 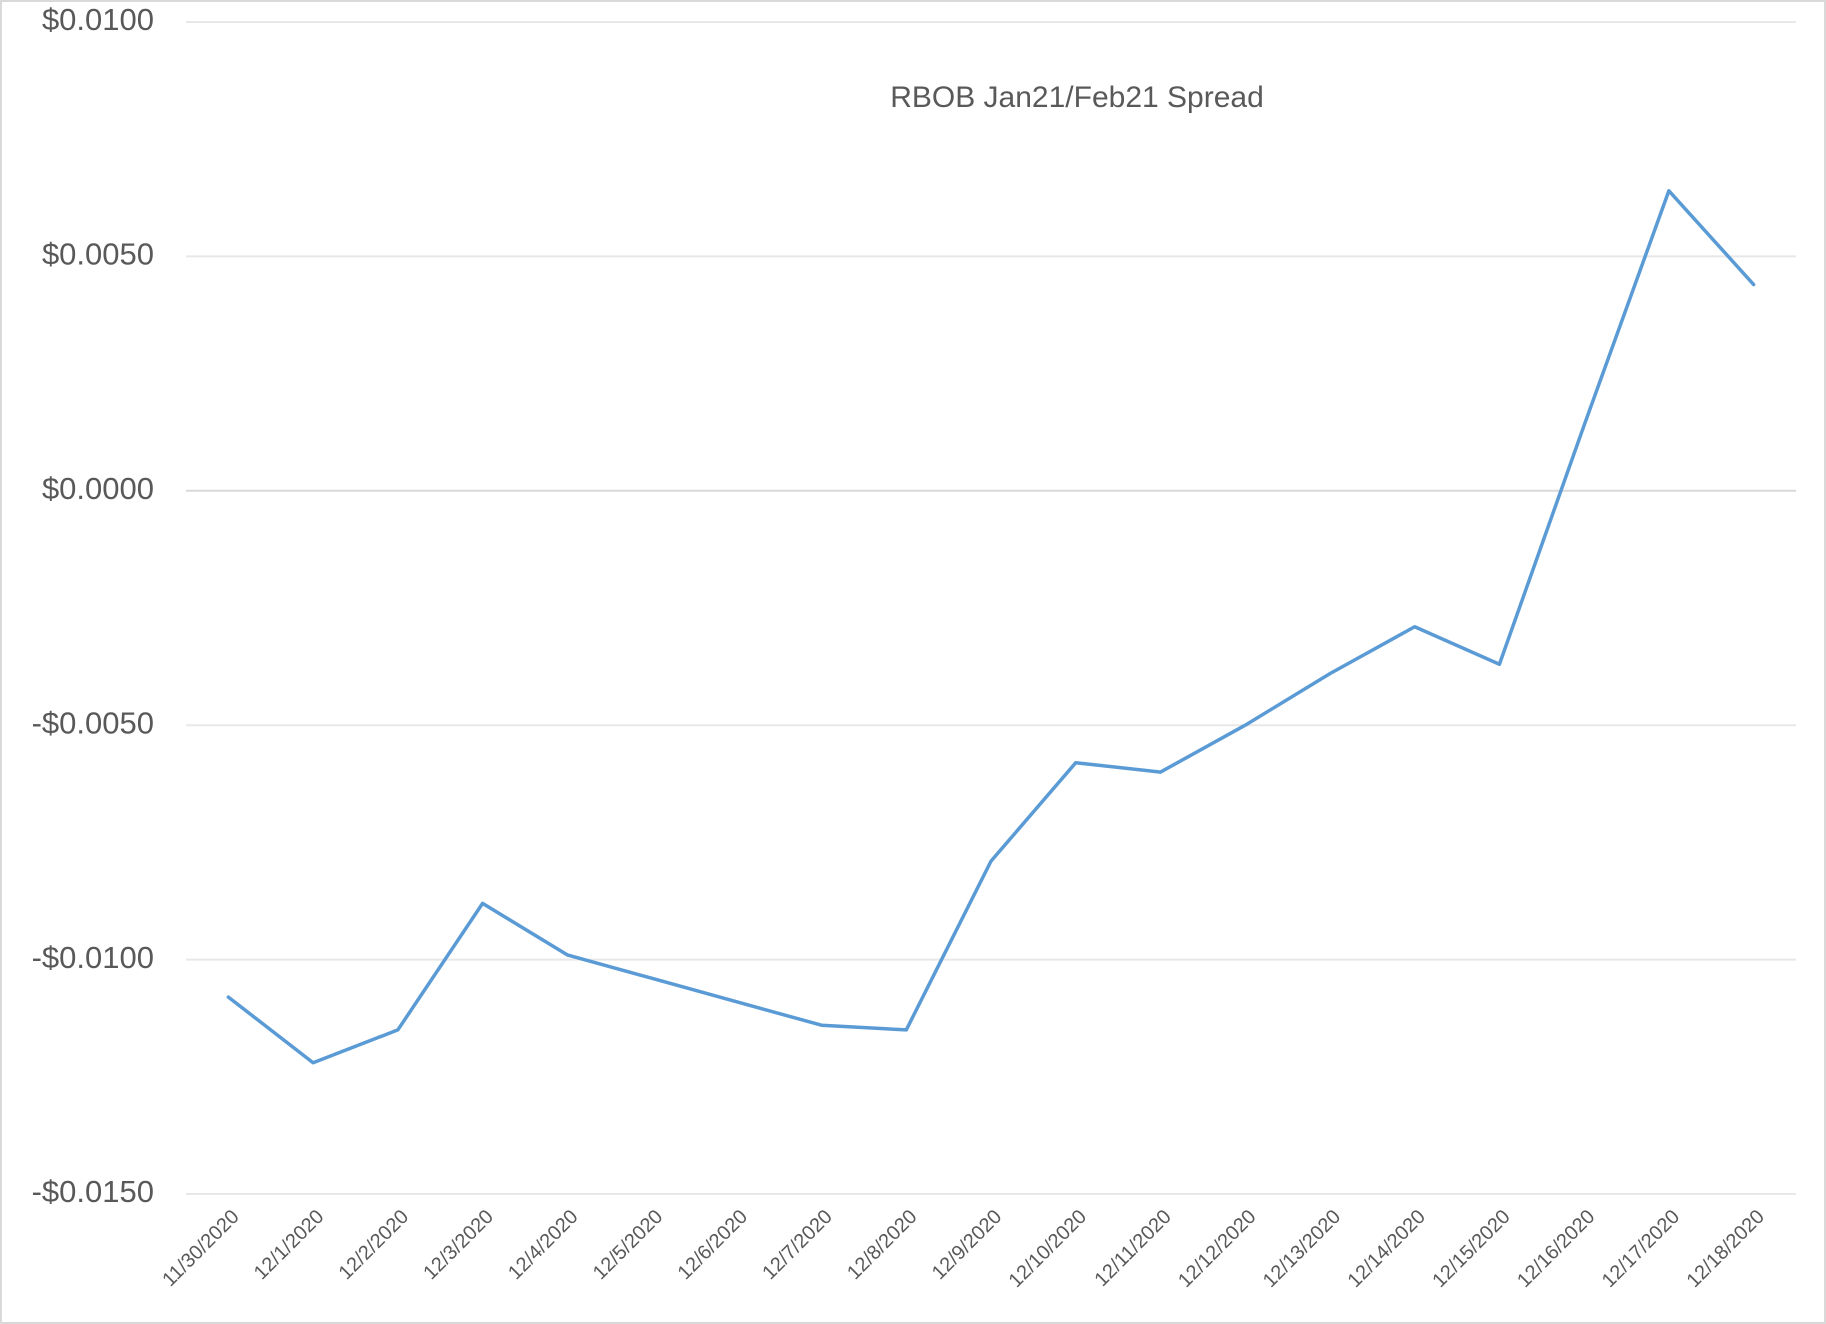 What do you see at coordinates (93, 722) in the screenshot?
I see `y-tick-label: -$0.0050` at bounding box center [93, 722].